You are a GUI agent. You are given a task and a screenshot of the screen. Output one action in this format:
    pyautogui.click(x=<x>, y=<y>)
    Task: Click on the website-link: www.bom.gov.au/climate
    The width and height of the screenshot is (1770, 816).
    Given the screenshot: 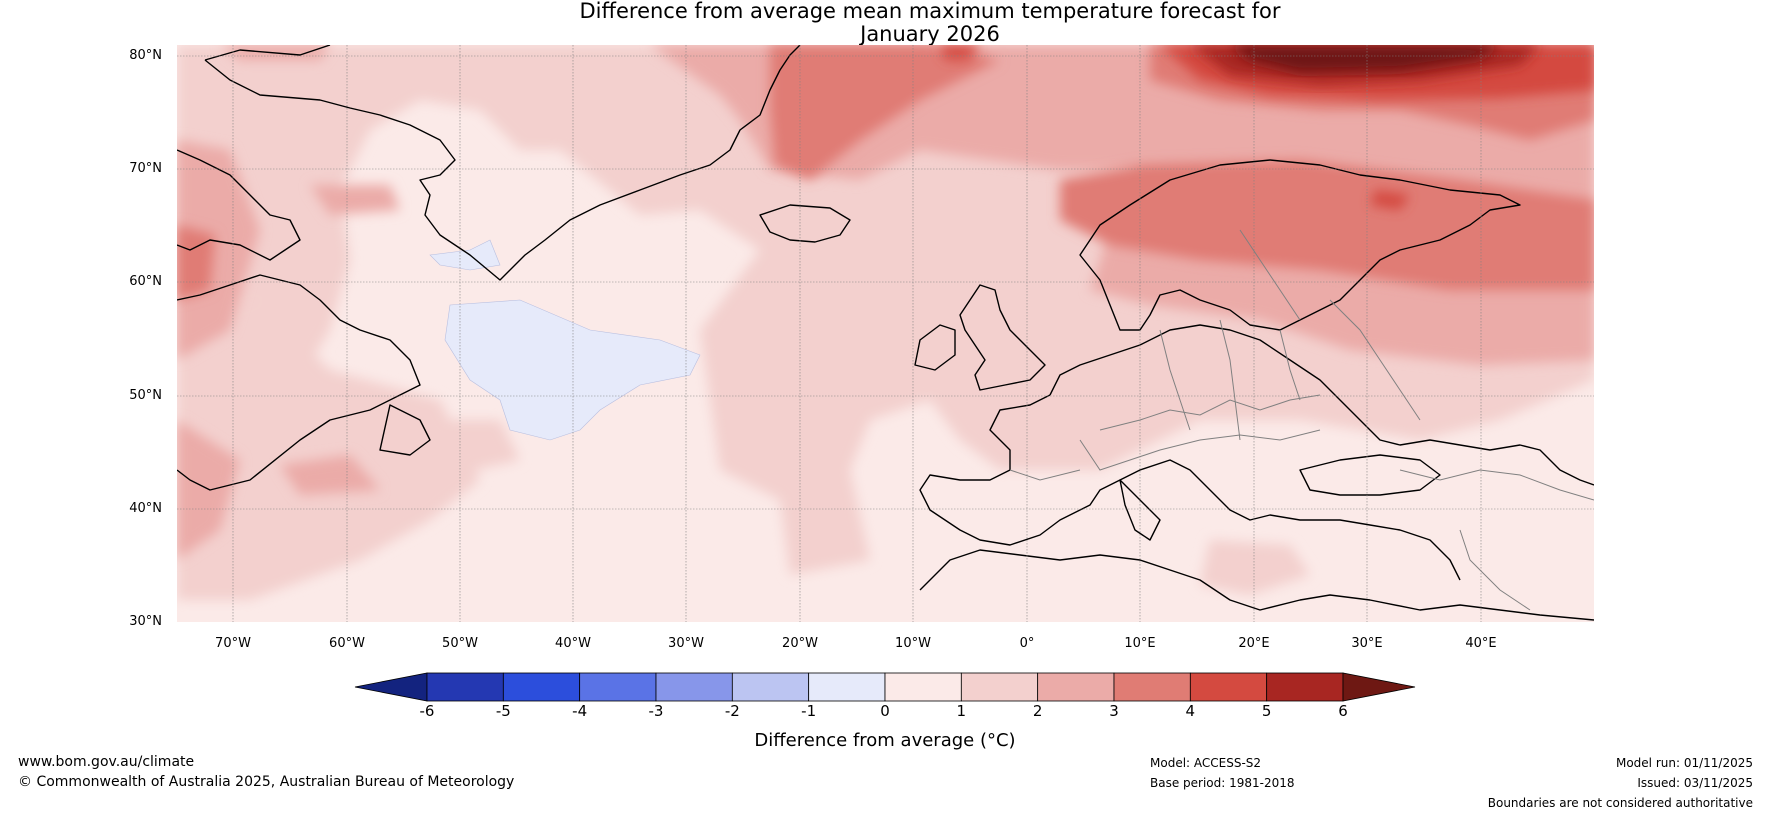 What is the action you would take?
    pyautogui.click(x=106, y=762)
    